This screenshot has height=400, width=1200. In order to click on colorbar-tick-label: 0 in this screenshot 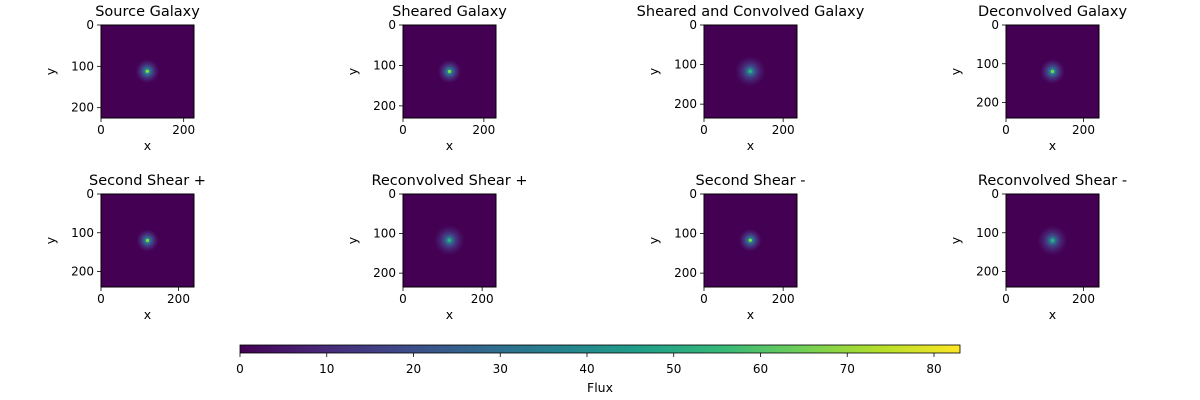, I will do `click(240, 369)`.